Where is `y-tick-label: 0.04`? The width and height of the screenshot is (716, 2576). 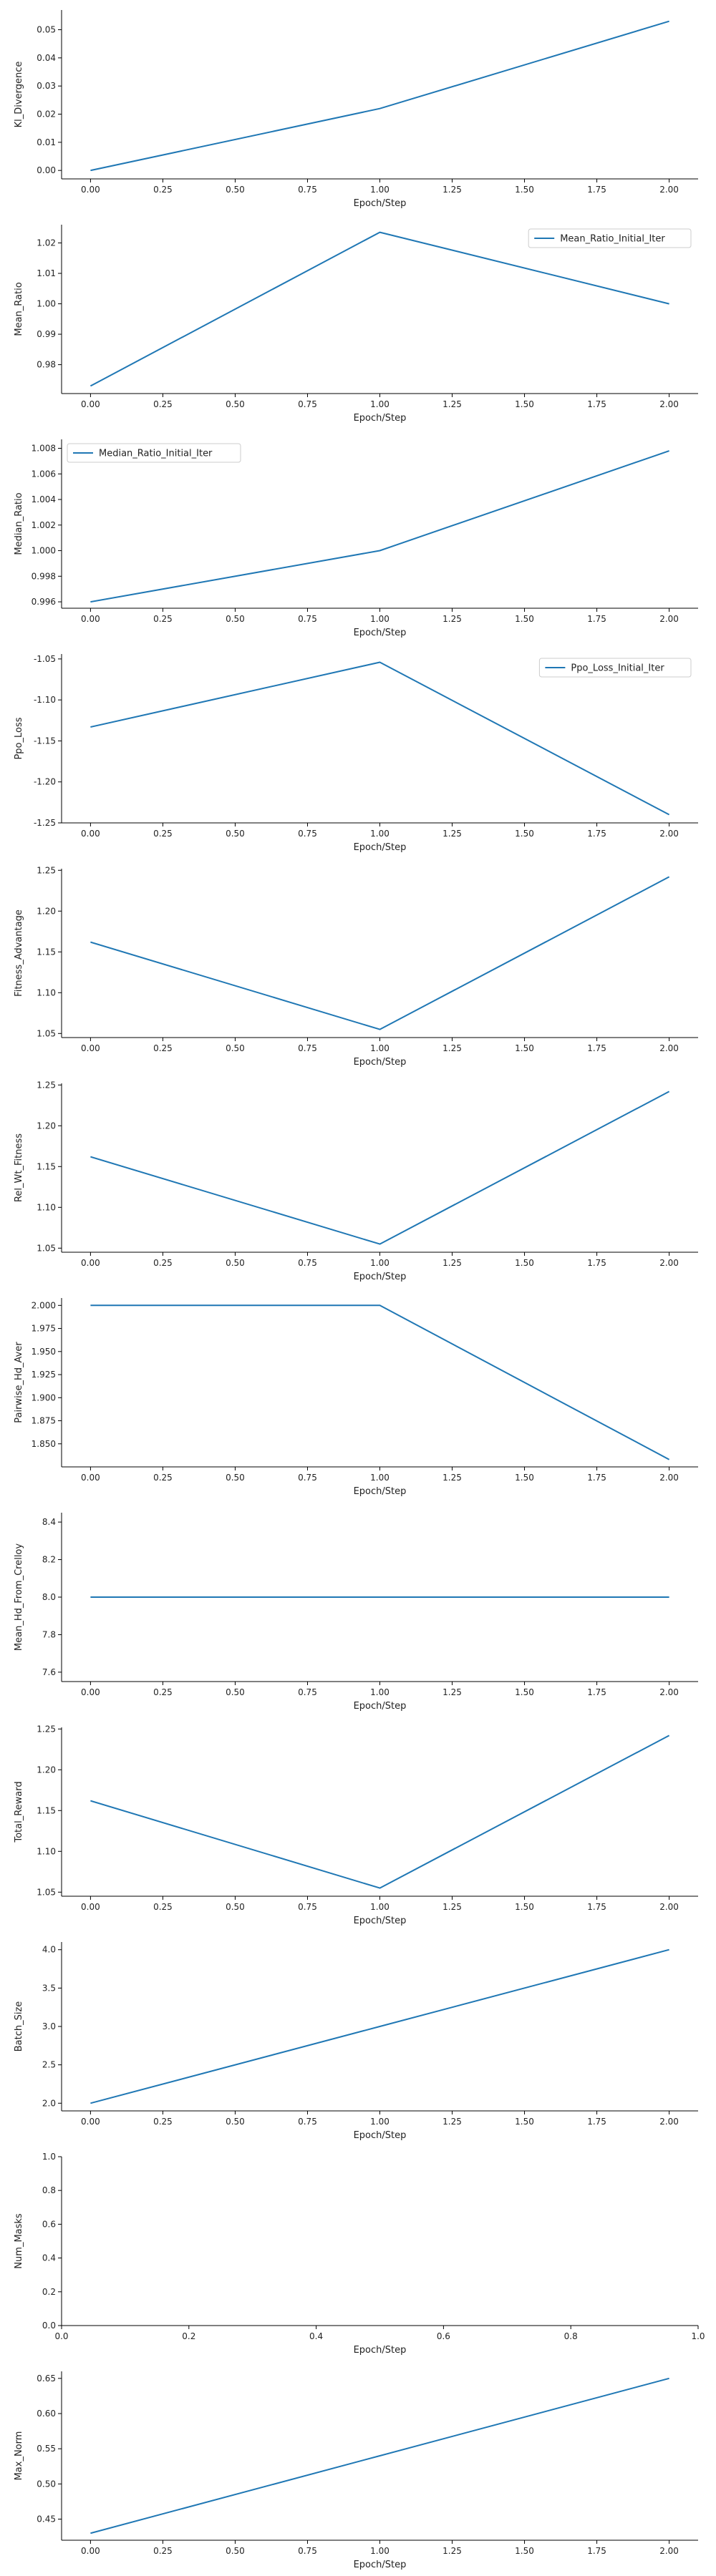 y-tick-label: 0.04 is located at coordinates (46, 58).